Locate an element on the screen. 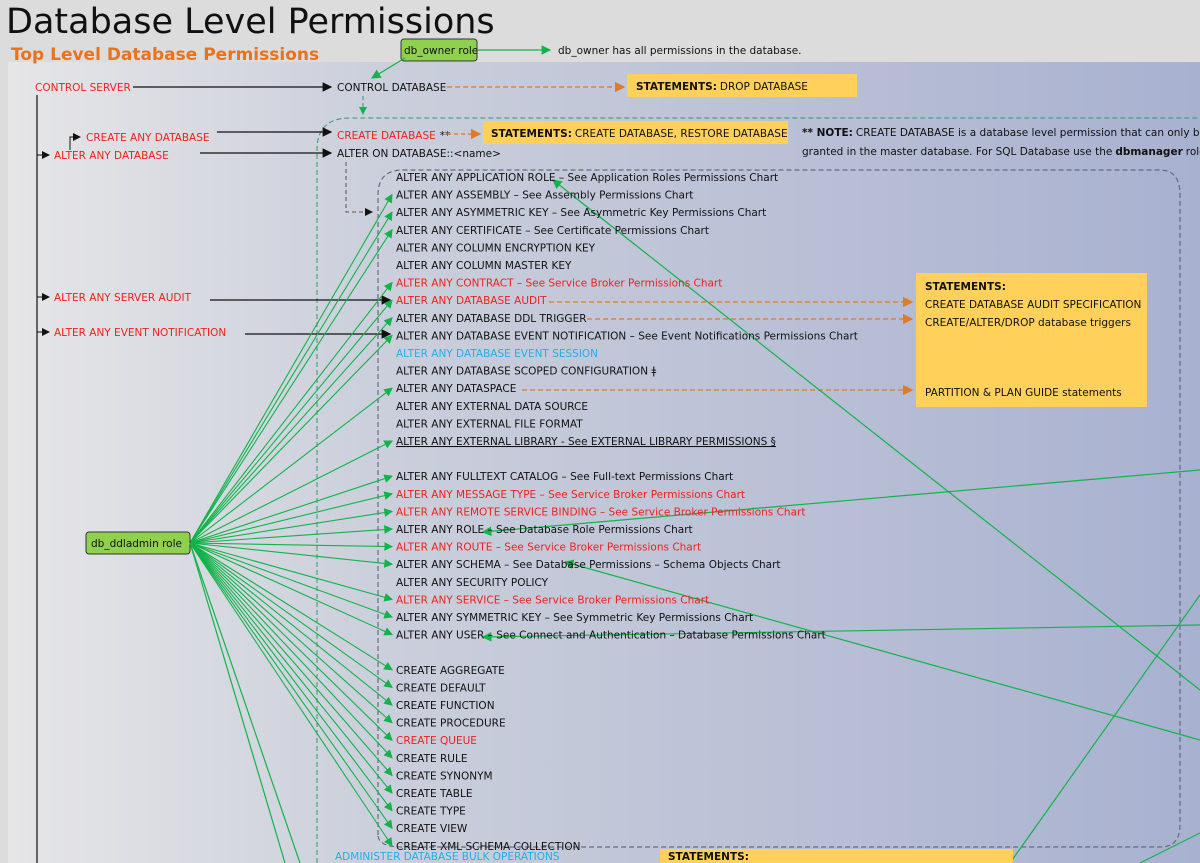  permission-item: ALTER ANY COLUMN MASTER KEY is located at coordinates (484, 266).